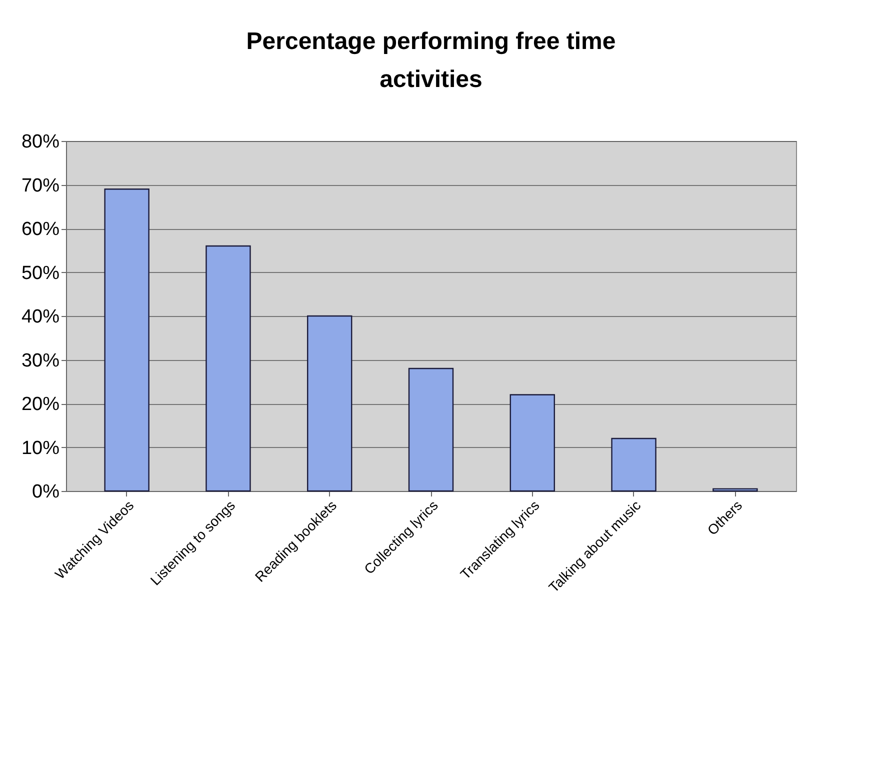 Image resolution: width=875 pixels, height=783 pixels. I want to click on y-tick-label: 50%, so click(40, 273).